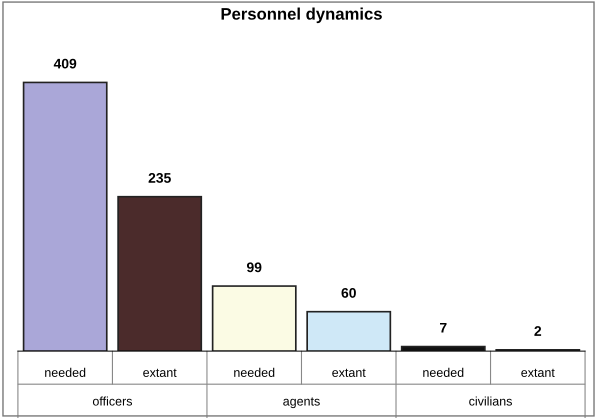 This screenshot has height=418, width=597. I want to click on data-label: 409, so click(65, 63).